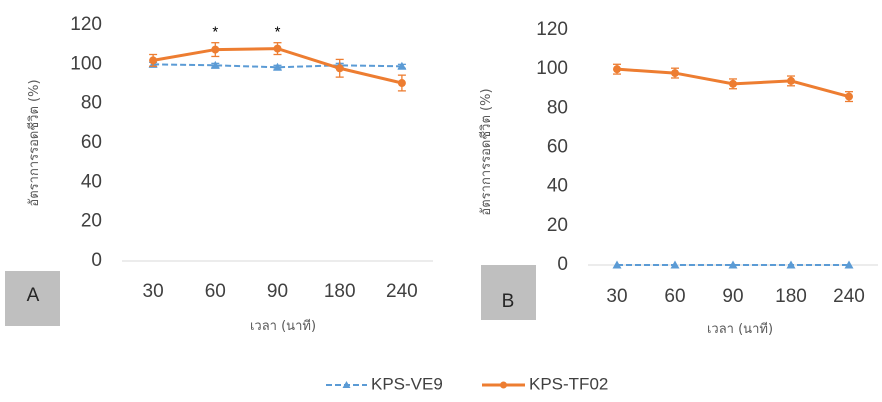 Image resolution: width=882 pixels, height=402 pixels. What do you see at coordinates (340, 291) in the screenshot?
I see `x-tick-label-a: 180` at bounding box center [340, 291].